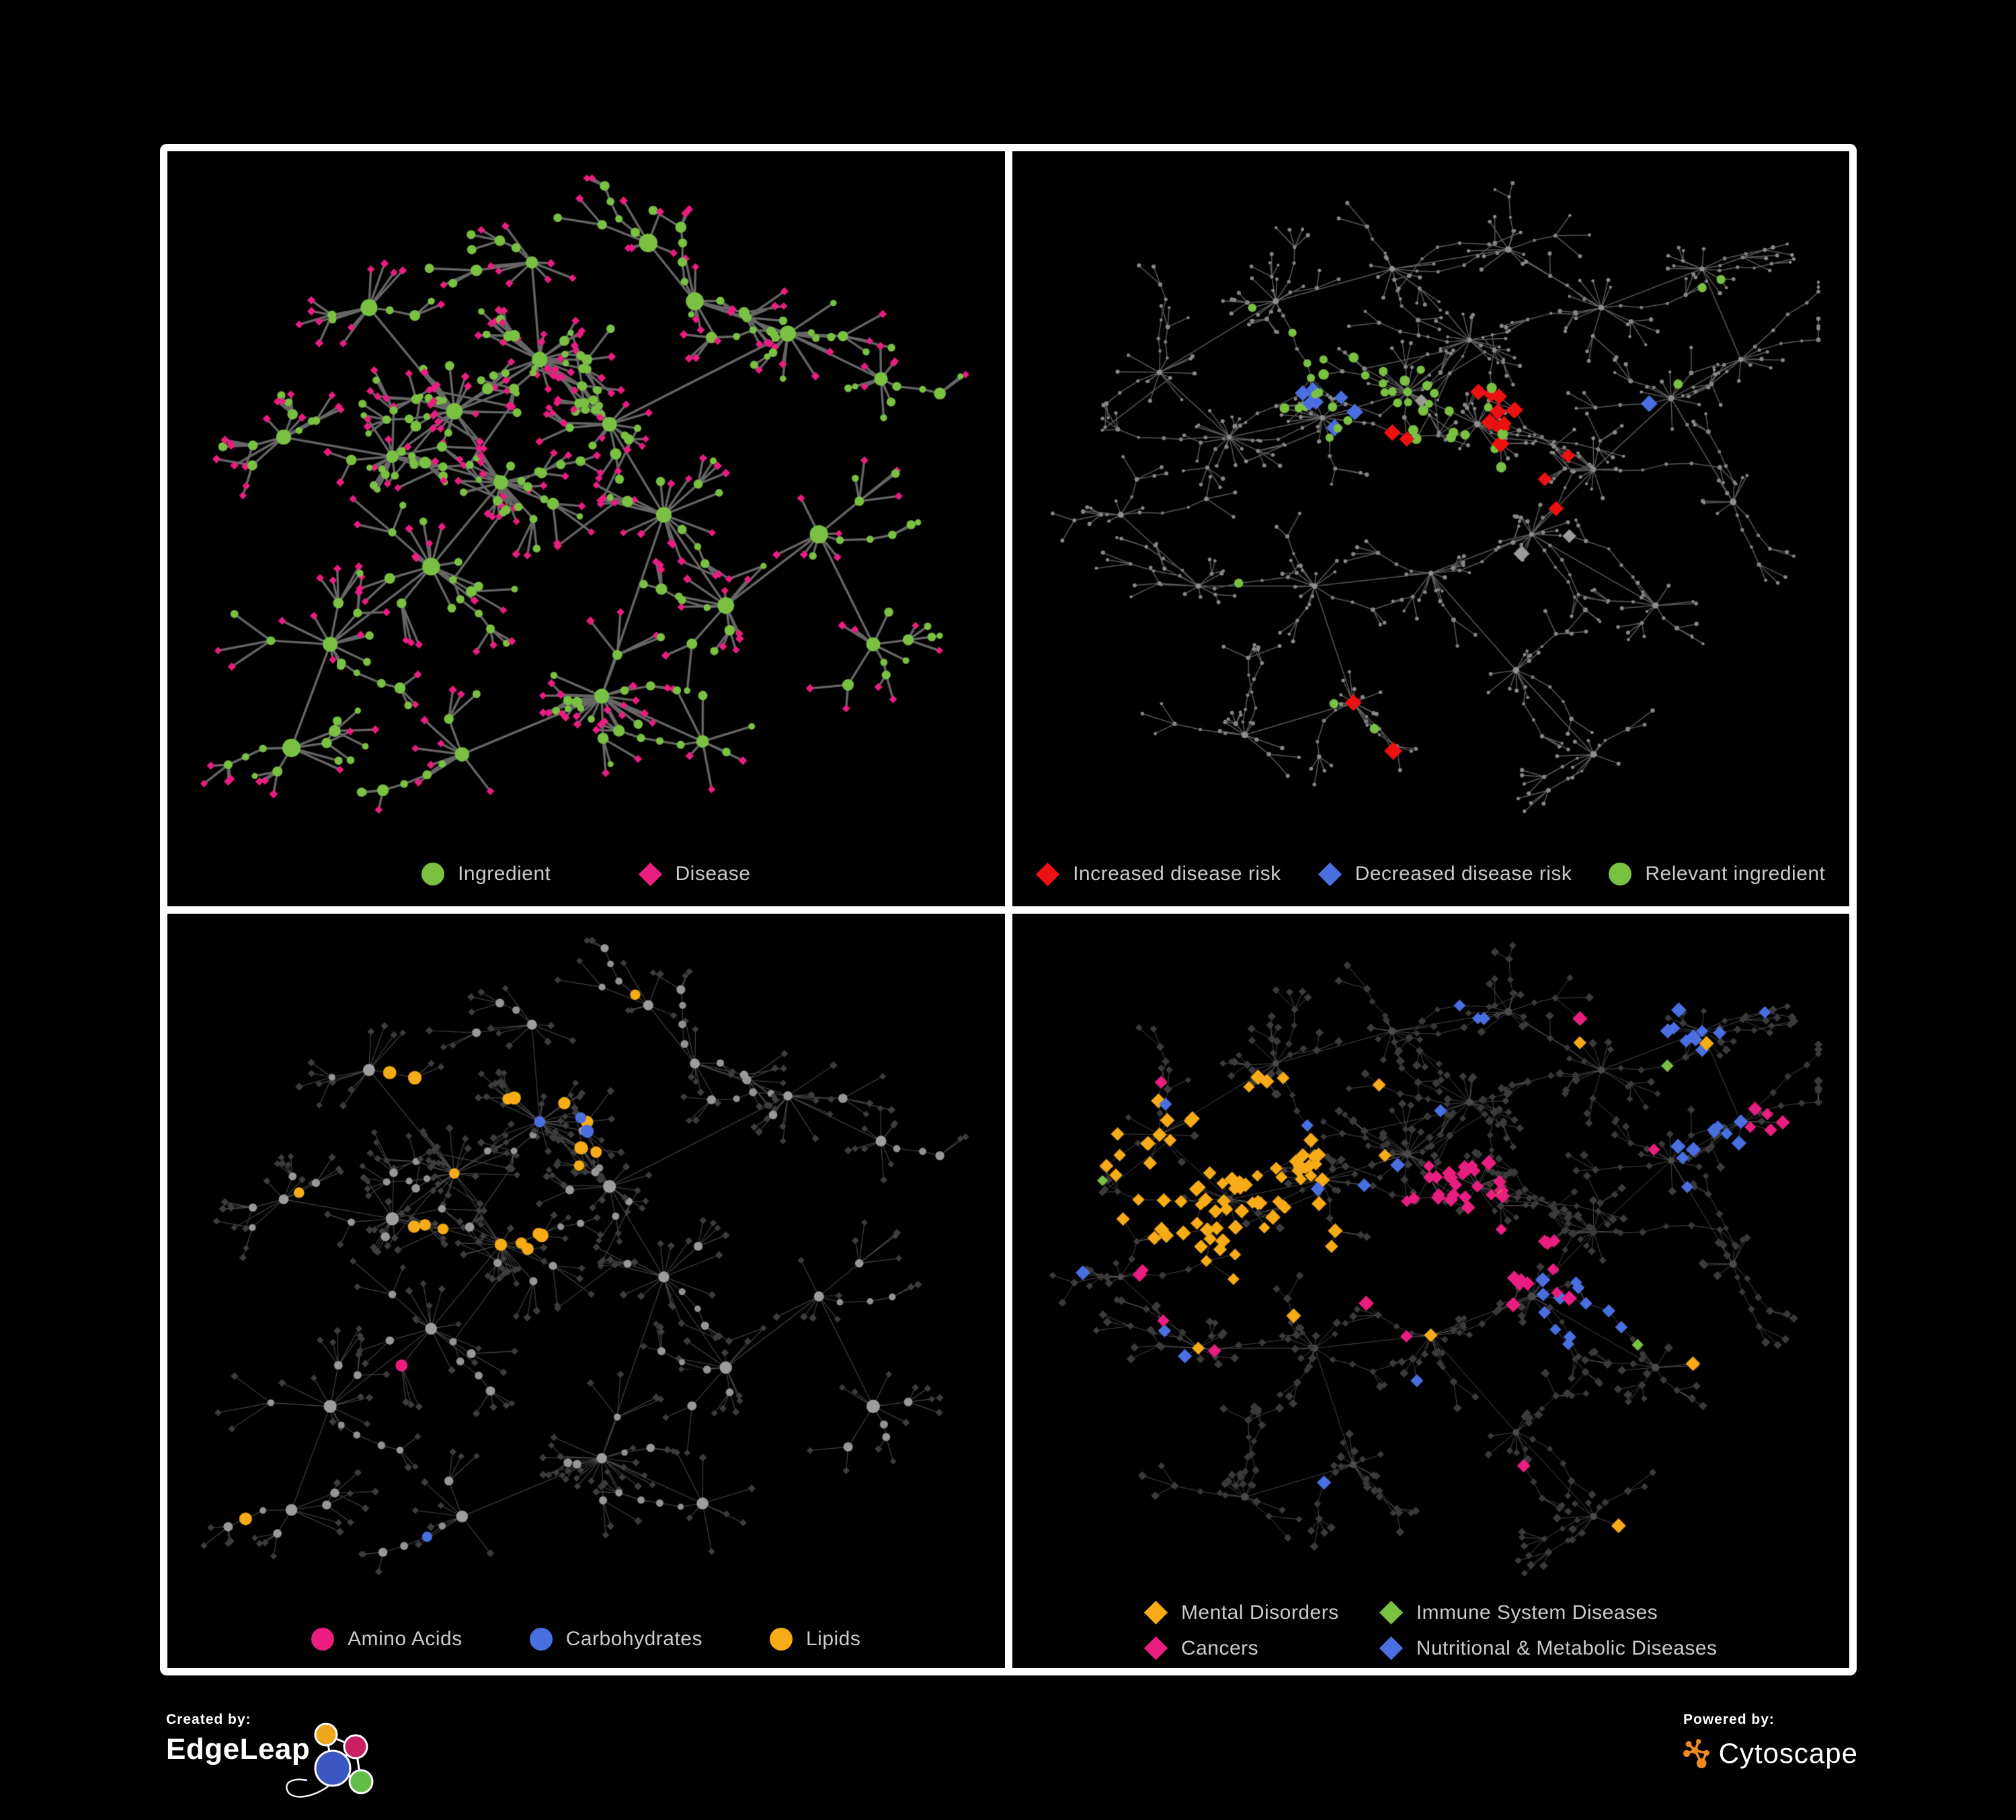 This screenshot has height=1820, width=2016. Describe the element at coordinates (1330, 874) in the screenshot. I see `decreased-risk-diamond-icon` at that location.